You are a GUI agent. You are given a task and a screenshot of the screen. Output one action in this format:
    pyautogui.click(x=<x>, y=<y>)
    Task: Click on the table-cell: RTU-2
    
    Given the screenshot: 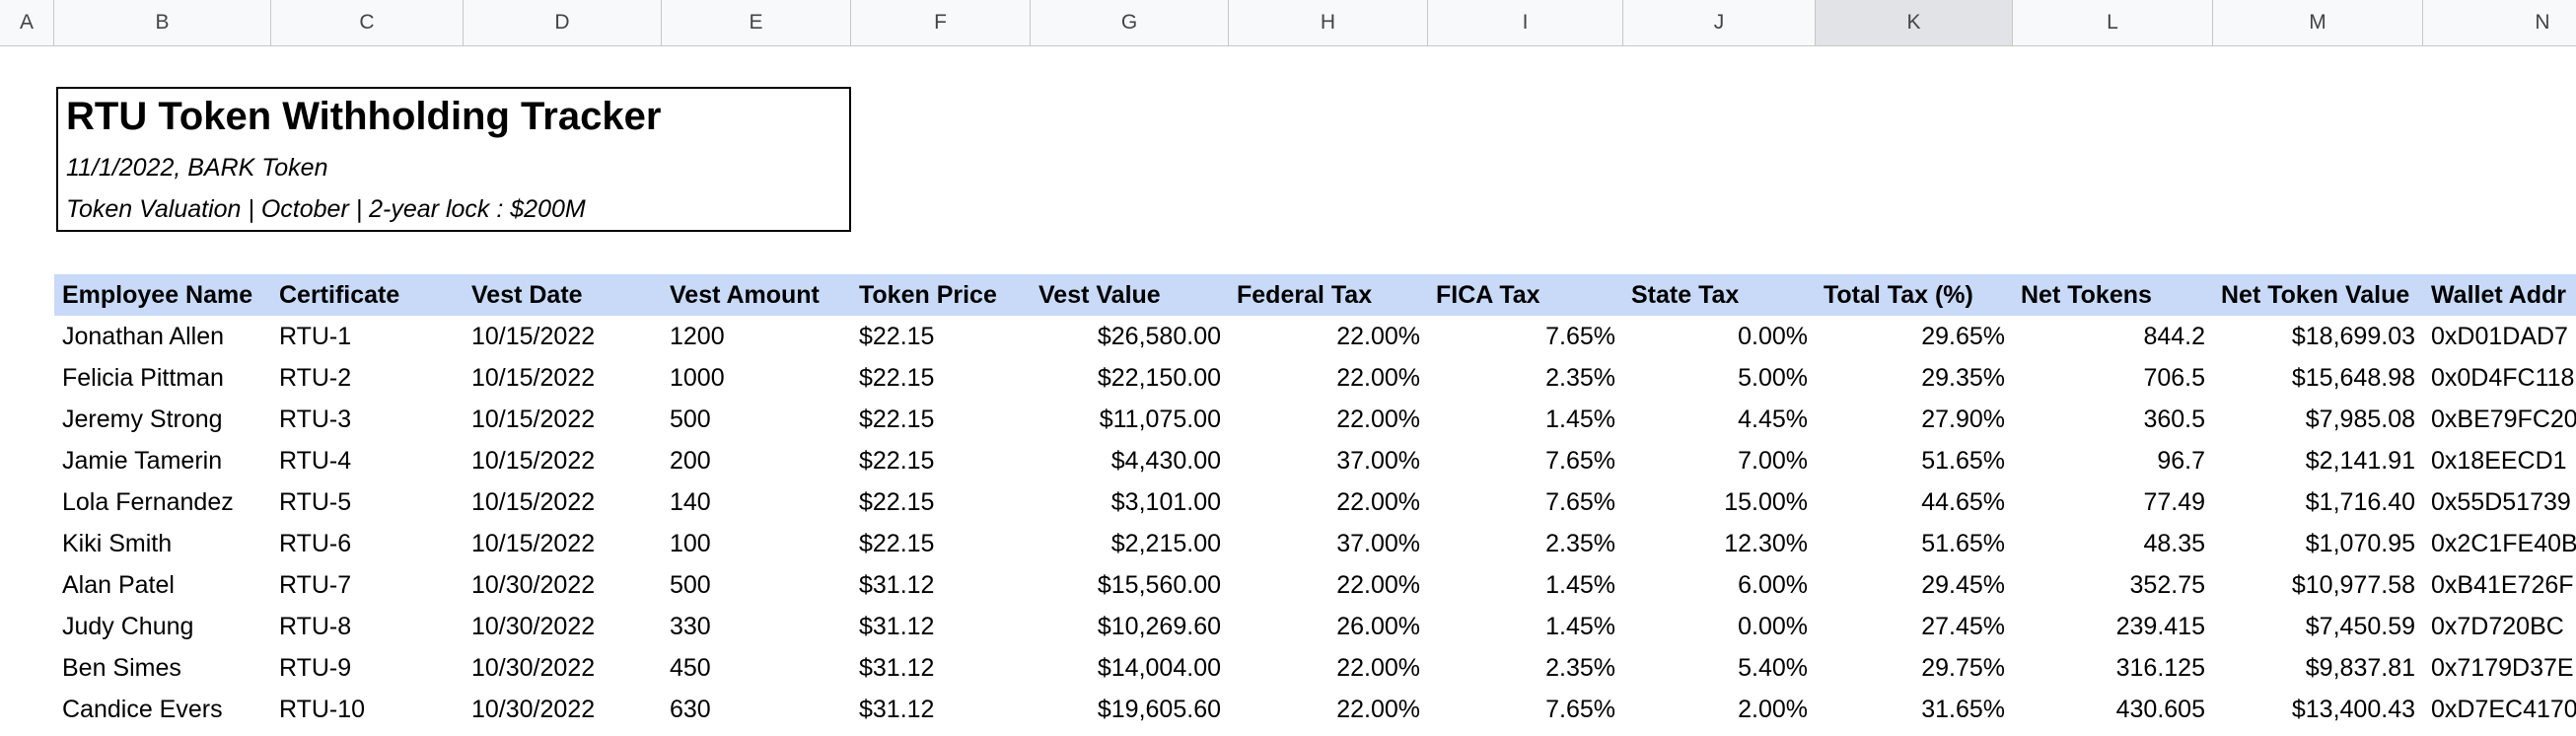 What is the action you would take?
    pyautogui.click(x=315, y=377)
    